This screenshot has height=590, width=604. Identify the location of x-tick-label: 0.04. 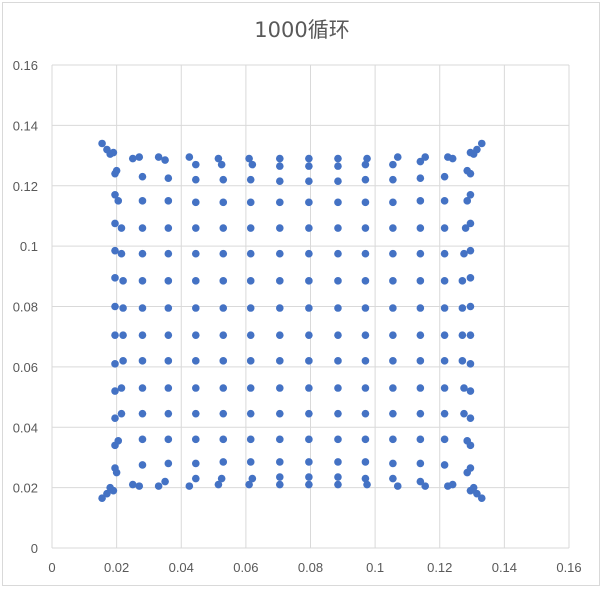
(181, 567).